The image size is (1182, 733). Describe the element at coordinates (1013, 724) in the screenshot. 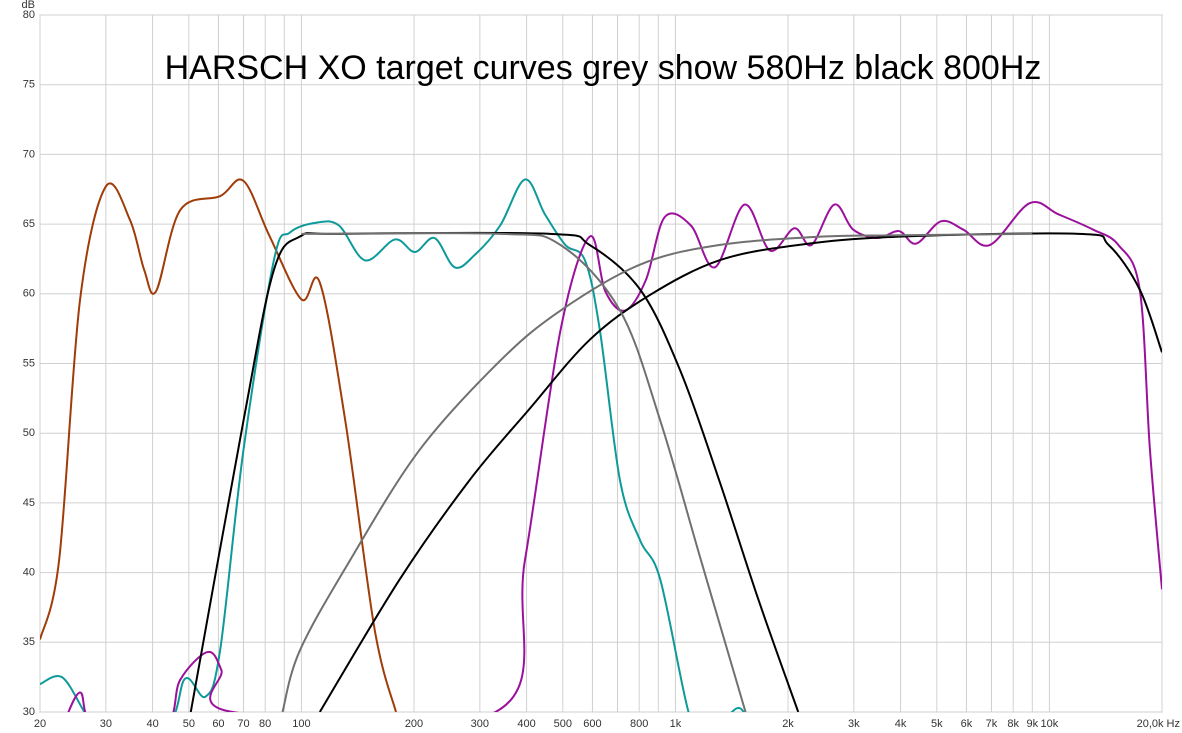

I see `x-tick-label: 8k` at that location.